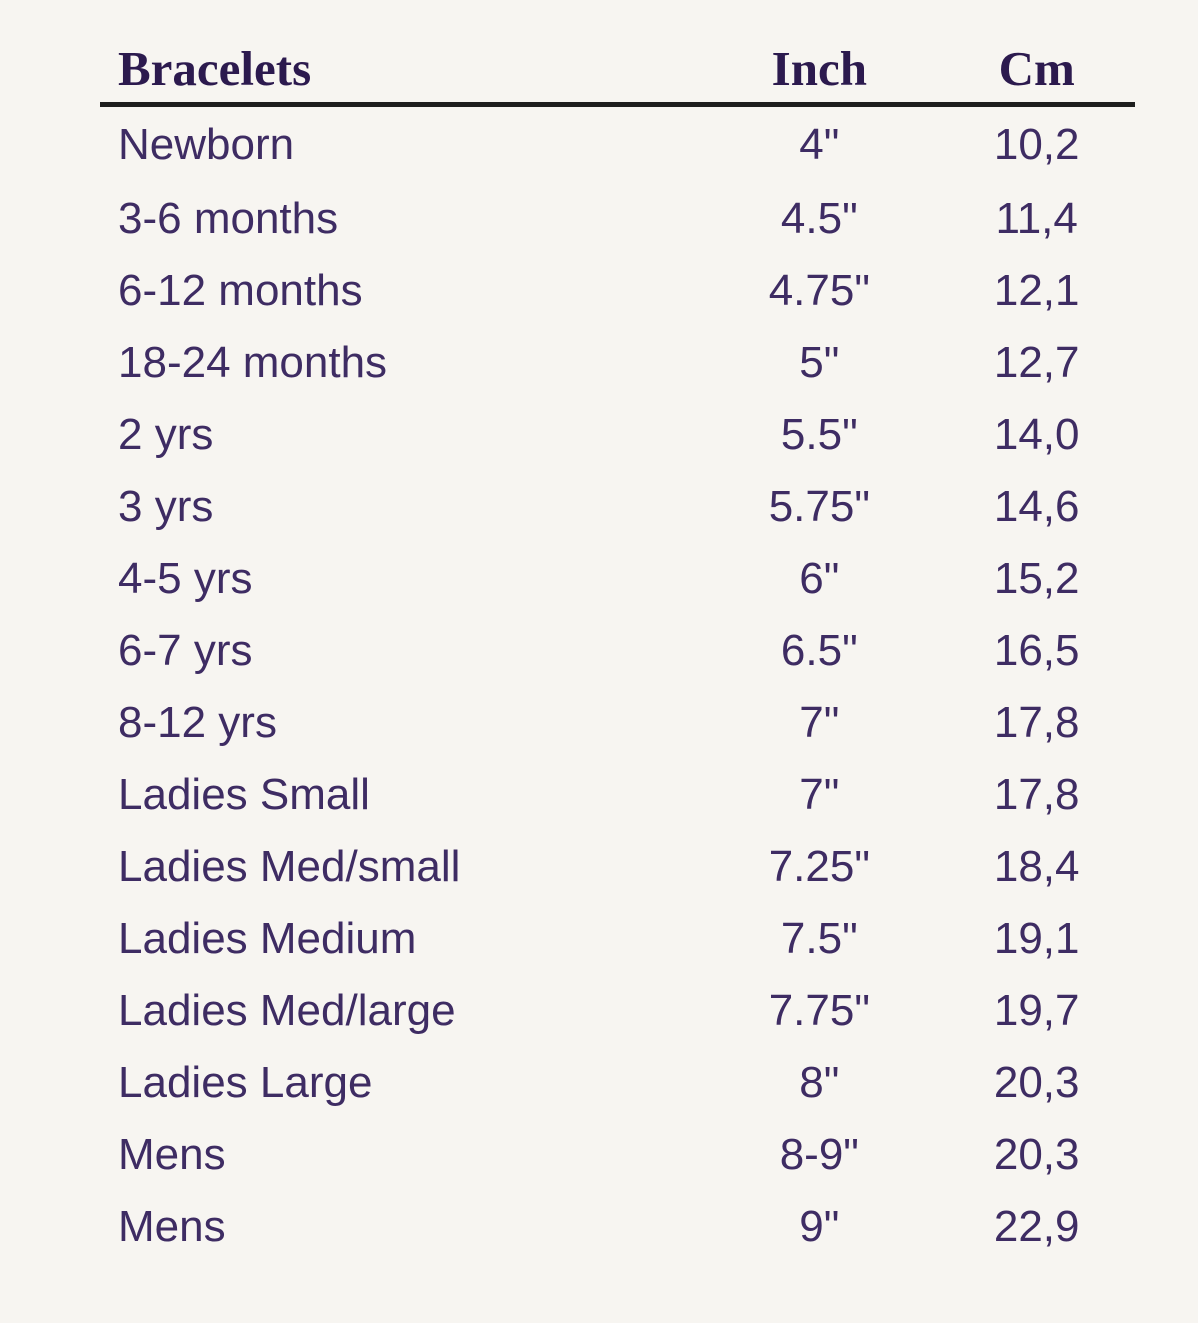 This screenshot has width=1198, height=1323. What do you see at coordinates (1036, 938) in the screenshot?
I see `cm-cell: 19,1` at bounding box center [1036, 938].